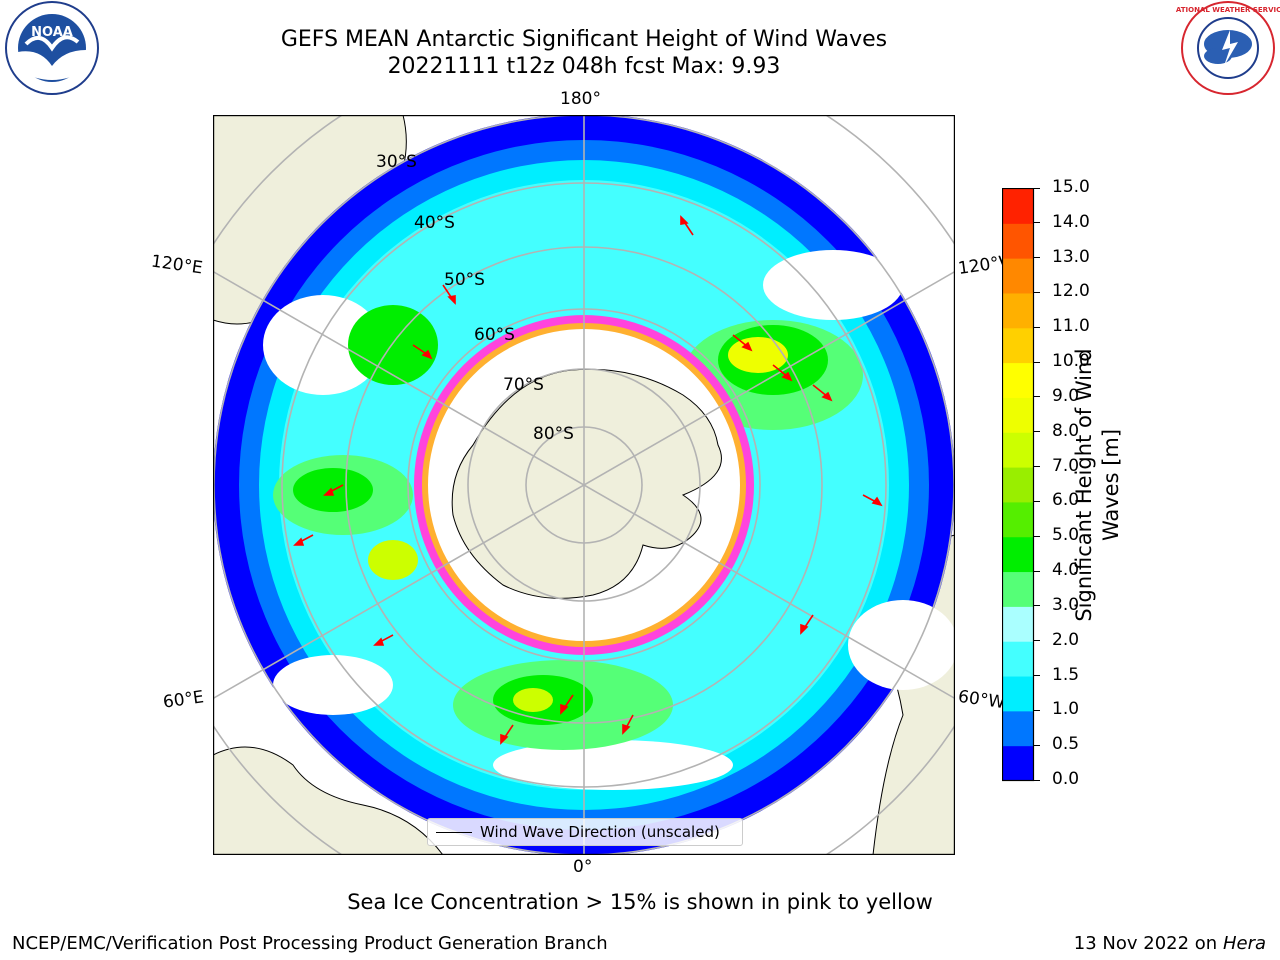  What do you see at coordinates (583, 867) in the screenshot?
I see `lon-label-0: 0°` at bounding box center [583, 867].